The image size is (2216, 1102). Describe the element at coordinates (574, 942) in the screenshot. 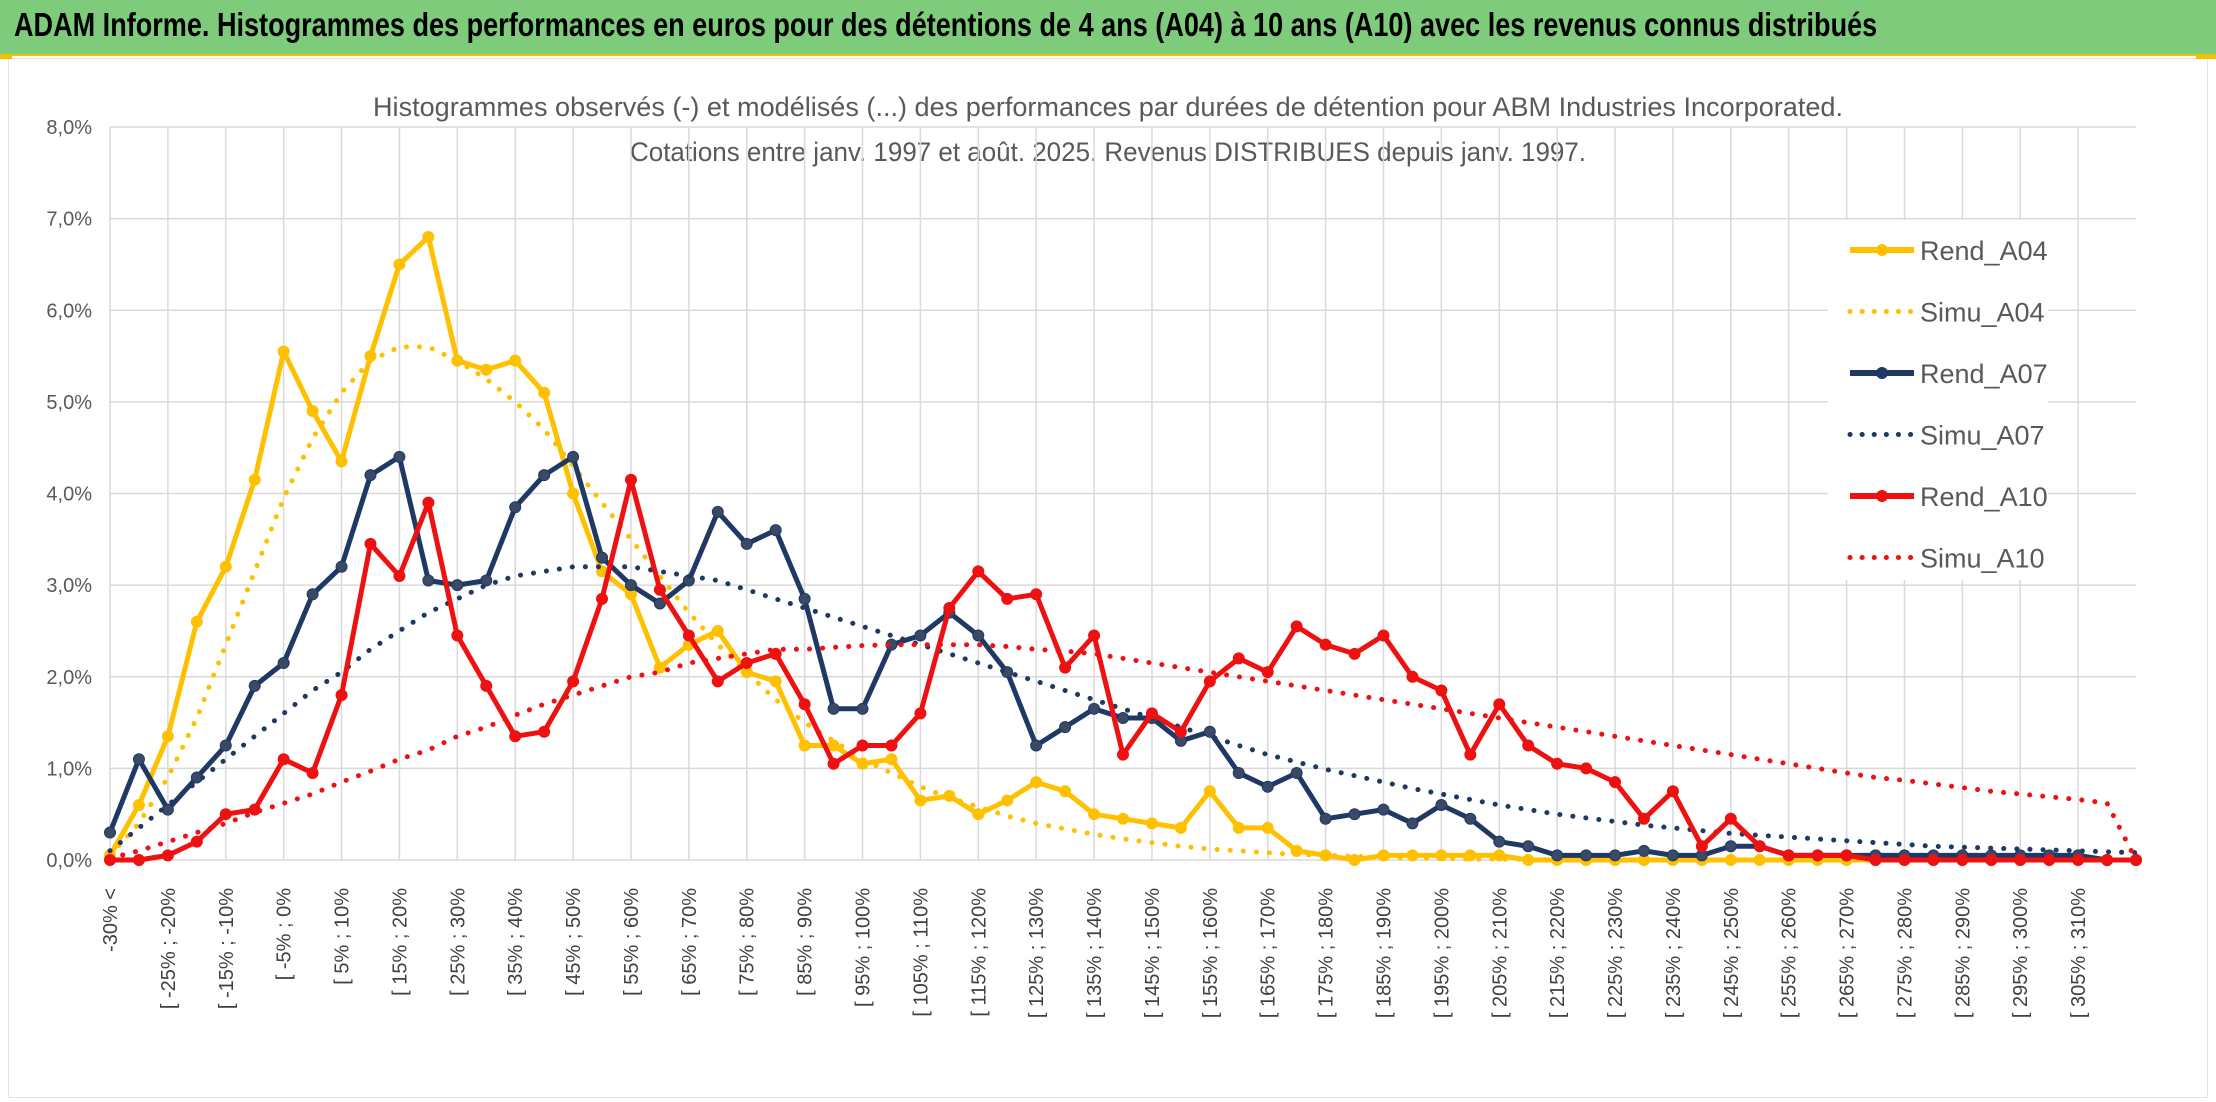

I see `x-tick-label: [ 45% ; 50%` at that location.